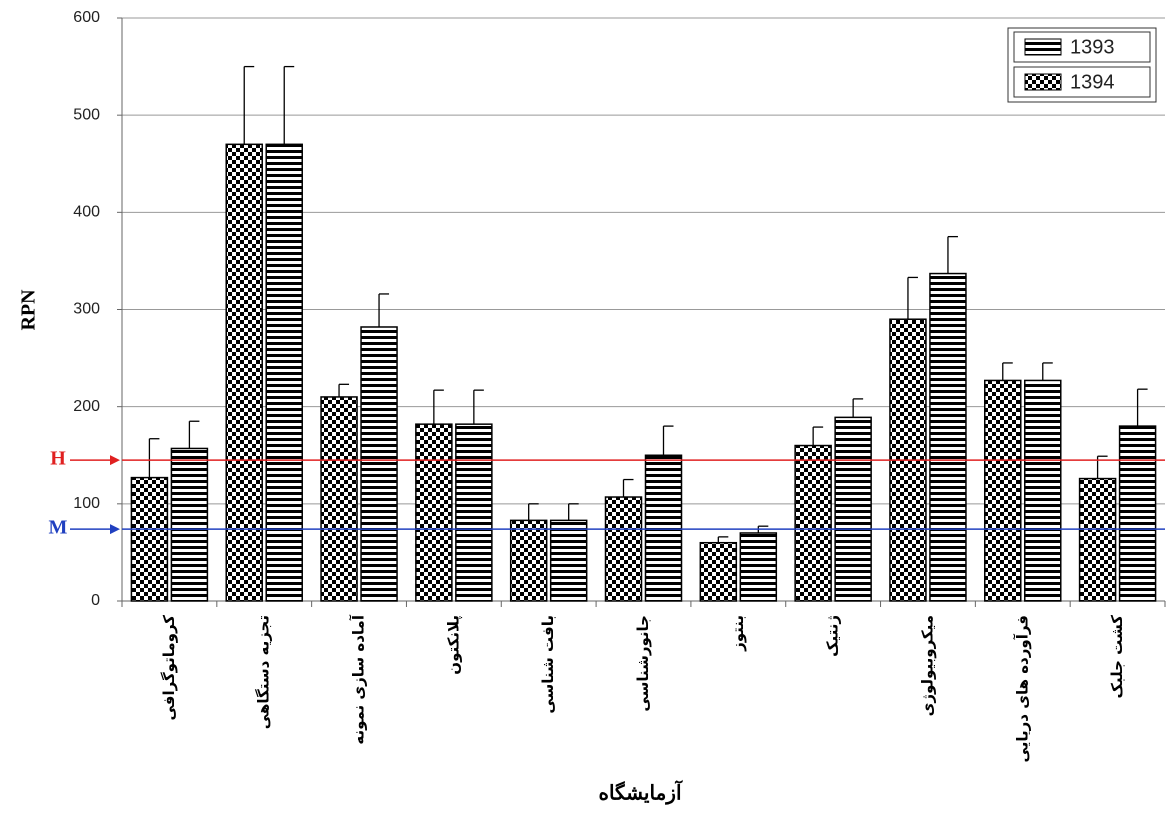 The image size is (1167, 814). What do you see at coordinates (264, 672) in the screenshot?
I see `x-tick-label: تجزیه دستگاهی` at bounding box center [264, 672].